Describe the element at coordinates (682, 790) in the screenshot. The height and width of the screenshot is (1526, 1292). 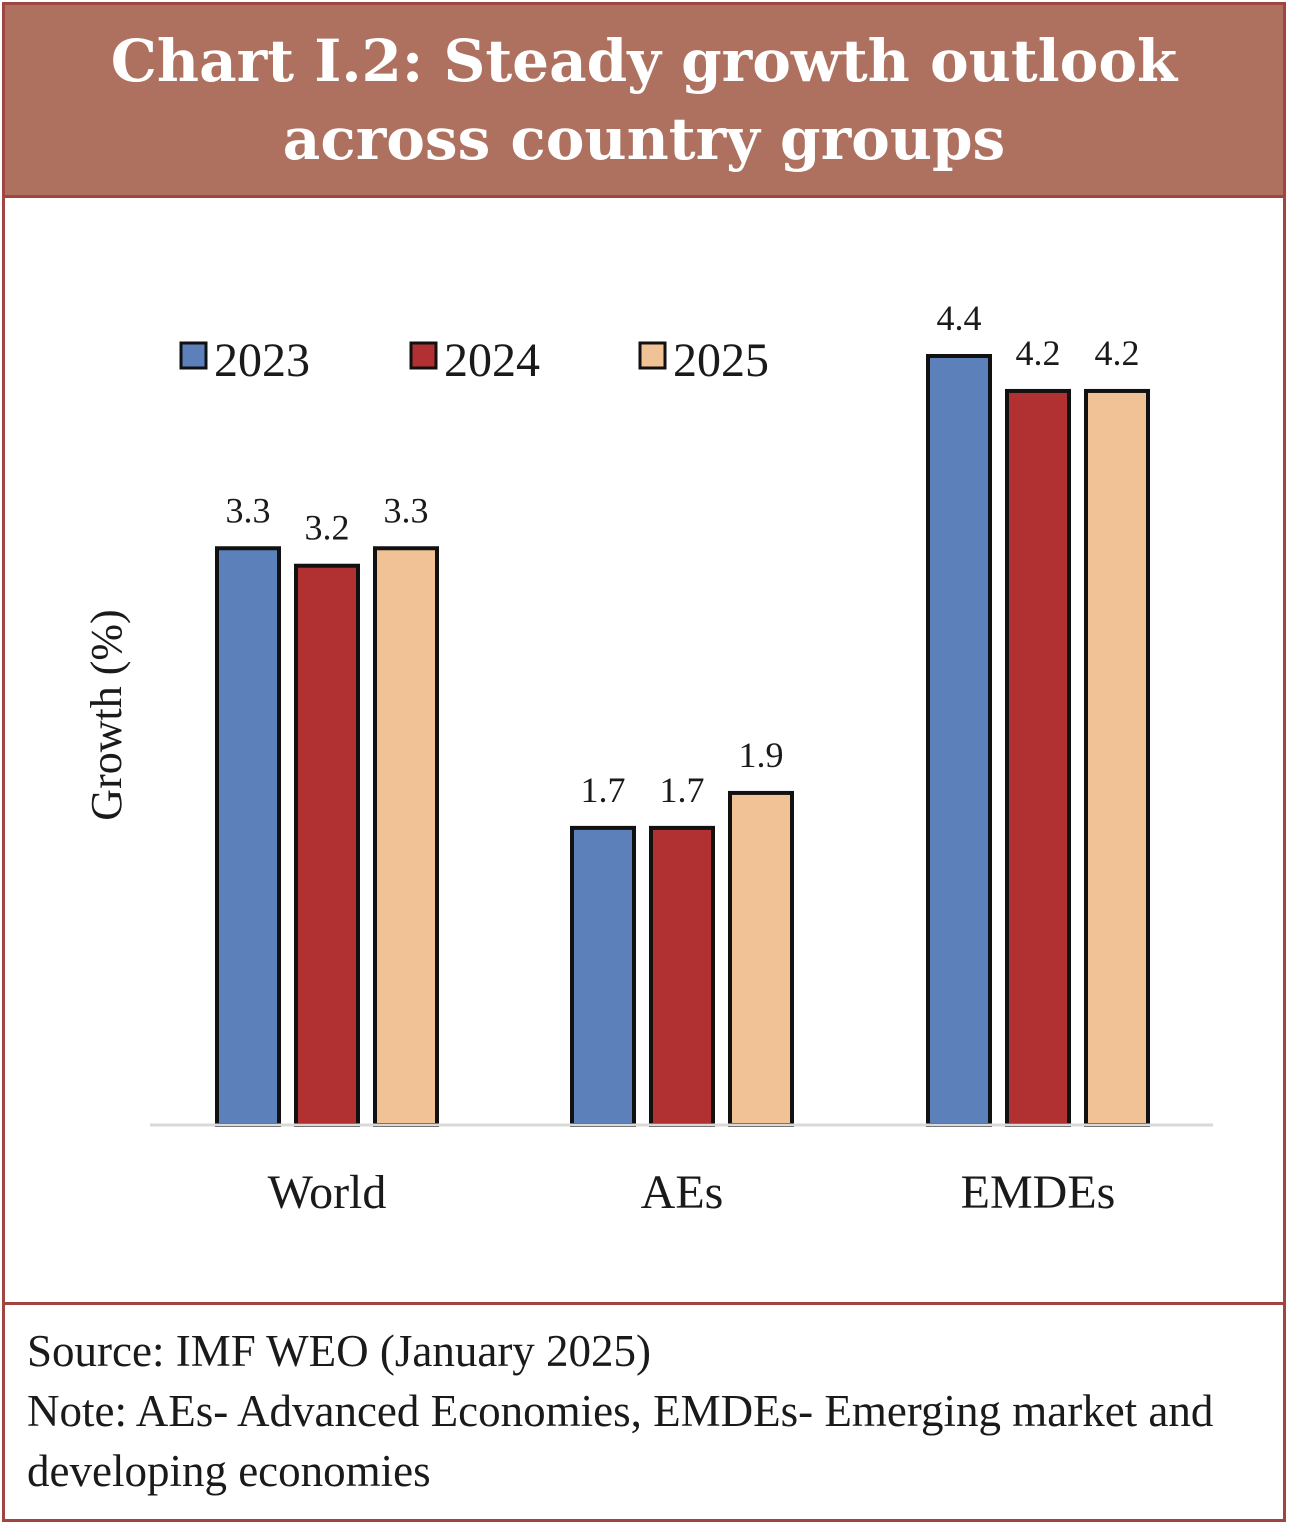
I see `data-label-aes-2024: 1.7` at that location.